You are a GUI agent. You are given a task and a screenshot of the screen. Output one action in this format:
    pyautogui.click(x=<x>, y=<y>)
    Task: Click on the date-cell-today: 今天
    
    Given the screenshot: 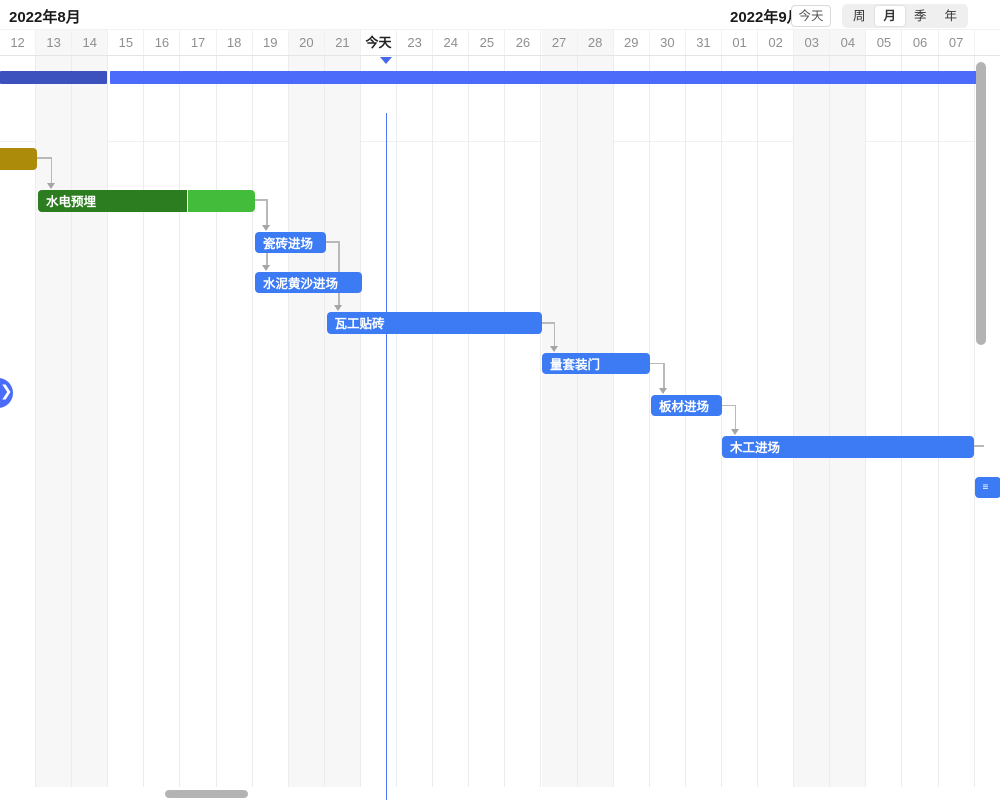 What is the action you would take?
    pyautogui.click(x=379, y=42)
    